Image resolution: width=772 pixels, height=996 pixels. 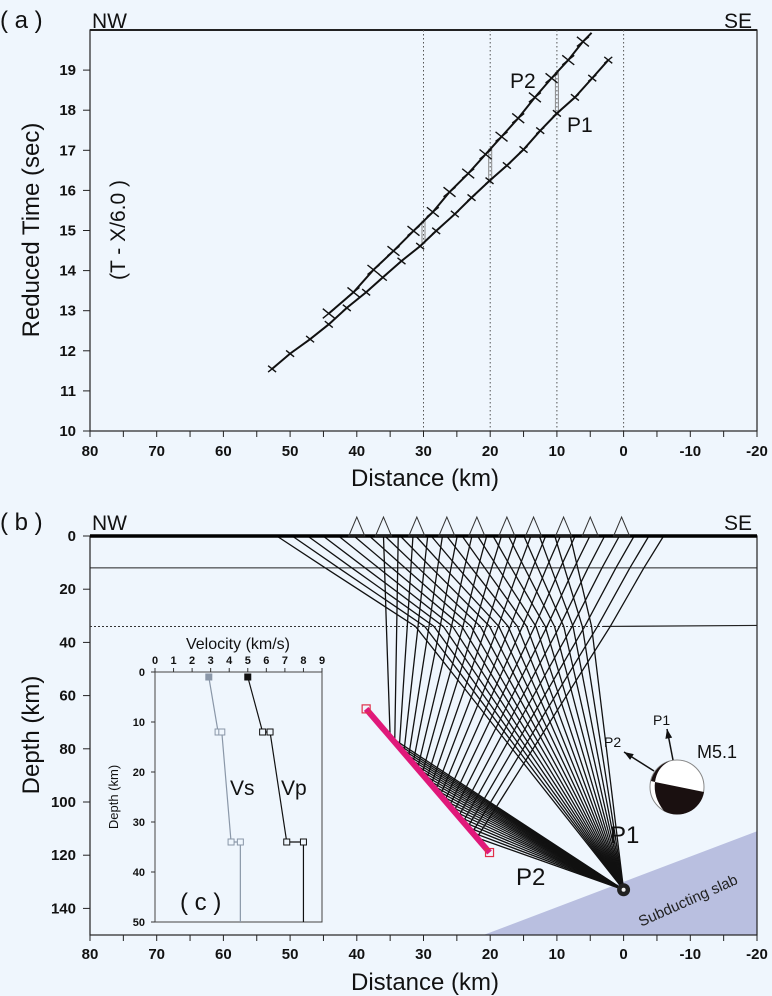 I want to click on panel-b-x-tick-label: 20, so click(x=490, y=954).